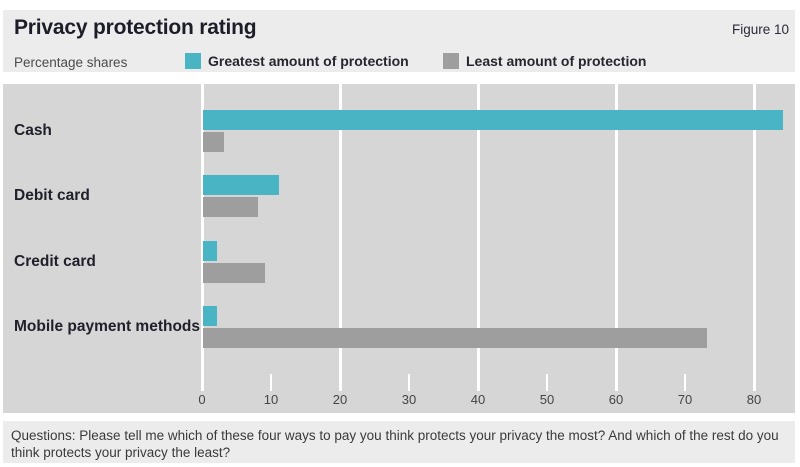 The image size is (800, 467). I want to click on axis-tick-label-60: 60, so click(616, 399).